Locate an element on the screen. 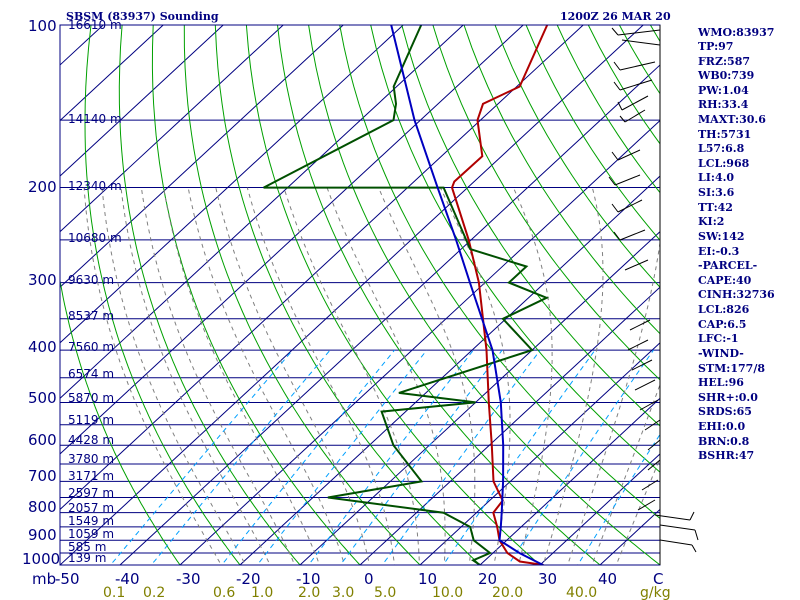 The height and width of the screenshot is (600, 800). mixing-ratio-label: 5.0 is located at coordinates (385, 592).